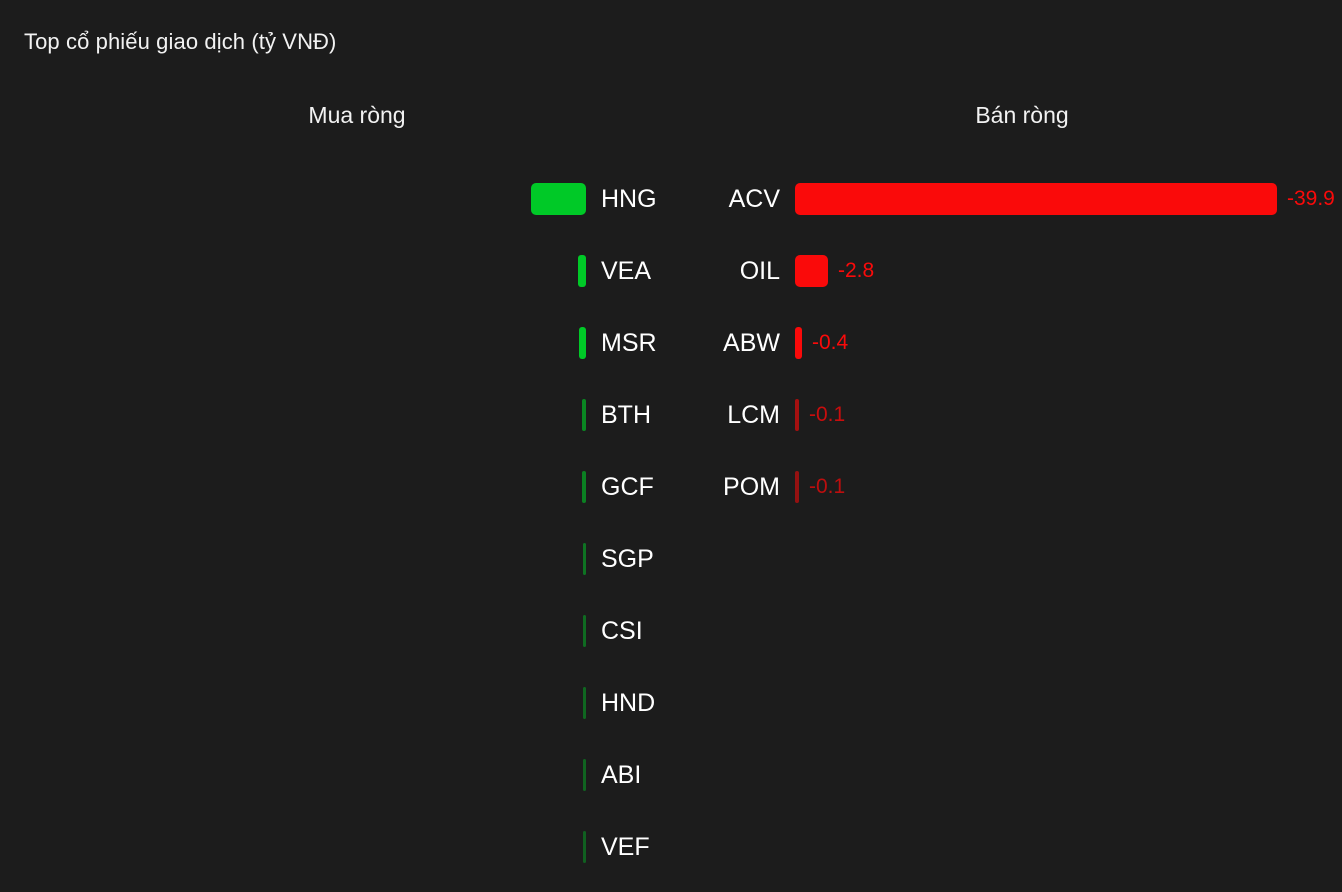 This screenshot has height=892, width=1342. What do you see at coordinates (830, 342) in the screenshot?
I see `sell-value-label: -0.4` at bounding box center [830, 342].